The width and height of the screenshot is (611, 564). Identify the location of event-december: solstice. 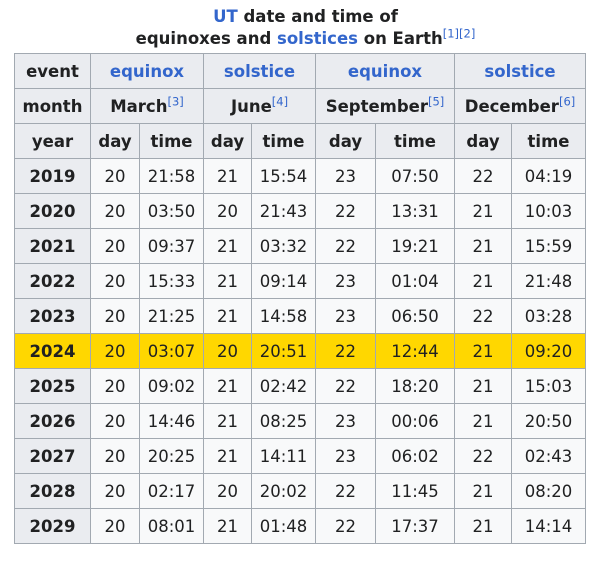
(520, 71).